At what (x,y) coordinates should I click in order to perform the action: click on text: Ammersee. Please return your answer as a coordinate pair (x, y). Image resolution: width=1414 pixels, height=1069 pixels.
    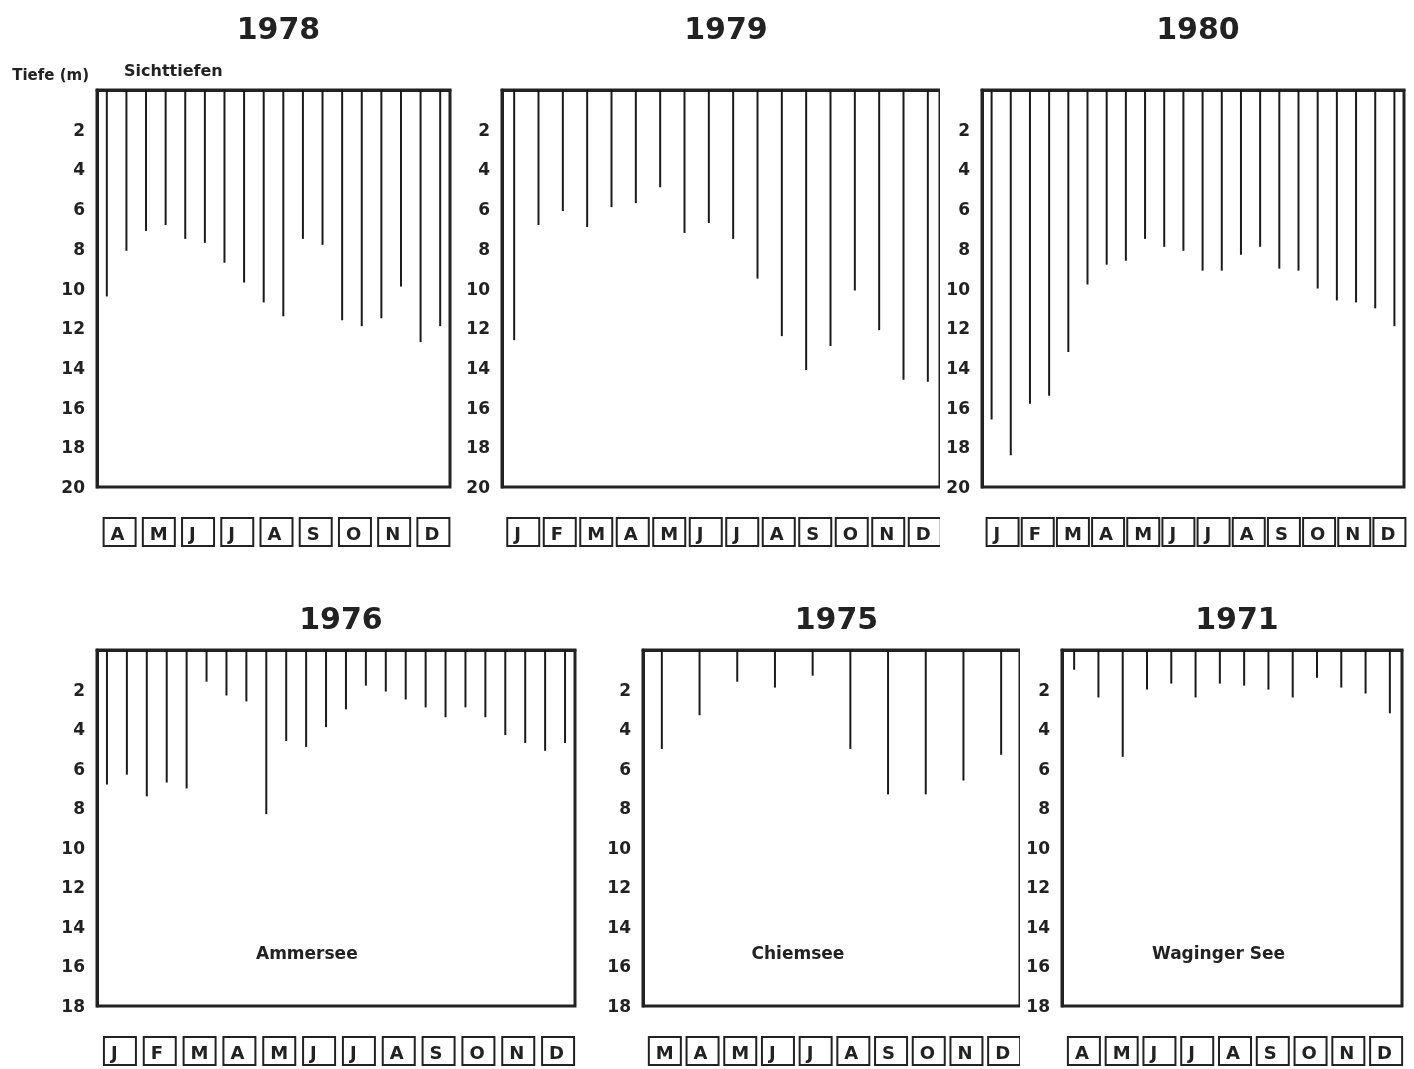
    Looking at the image, I should click on (307, 952).